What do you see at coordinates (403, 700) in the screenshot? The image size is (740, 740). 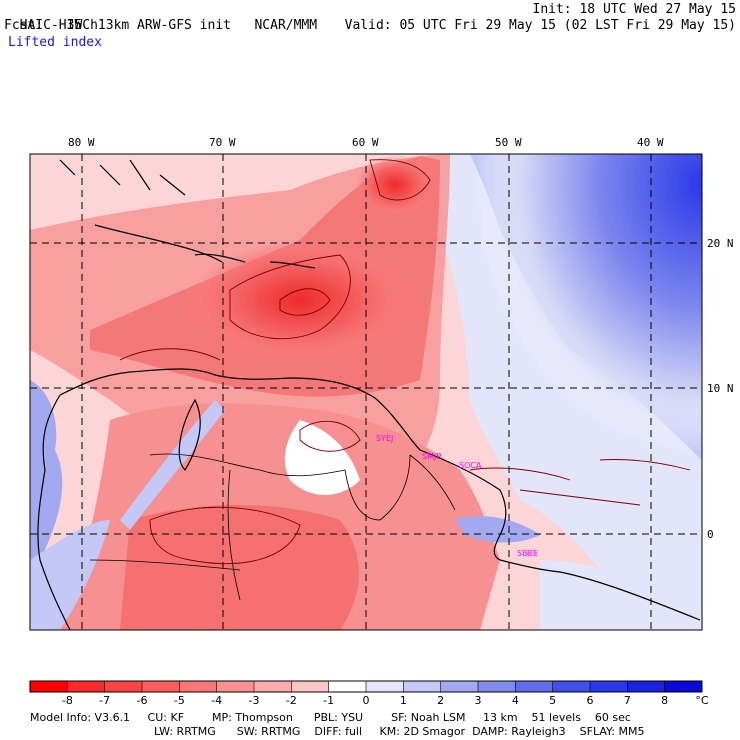 I see `colorbar-tick-label: 1` at bounding box center [403, 700].